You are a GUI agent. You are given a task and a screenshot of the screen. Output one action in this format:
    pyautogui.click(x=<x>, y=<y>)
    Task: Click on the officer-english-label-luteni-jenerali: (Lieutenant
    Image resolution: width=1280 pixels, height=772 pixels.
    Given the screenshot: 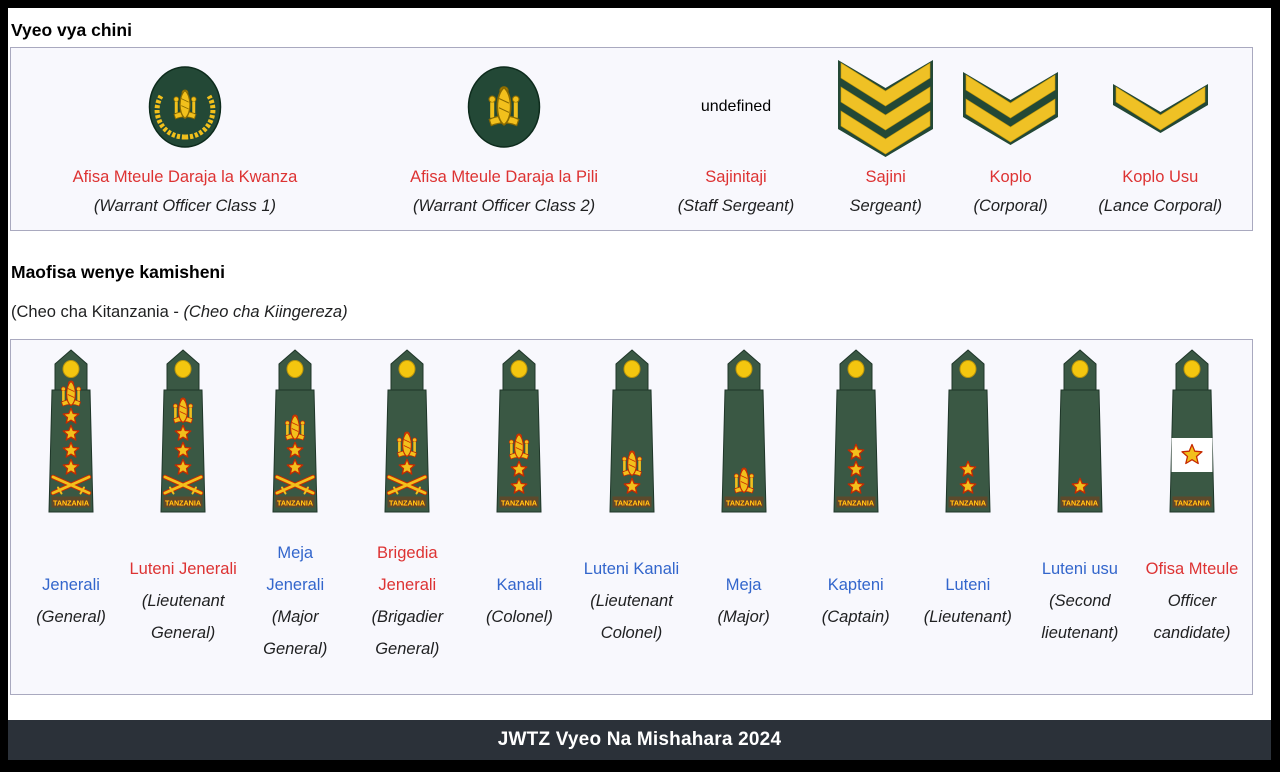 What is the action you would take?
    pyautogui.click(x=183, y=601)
    